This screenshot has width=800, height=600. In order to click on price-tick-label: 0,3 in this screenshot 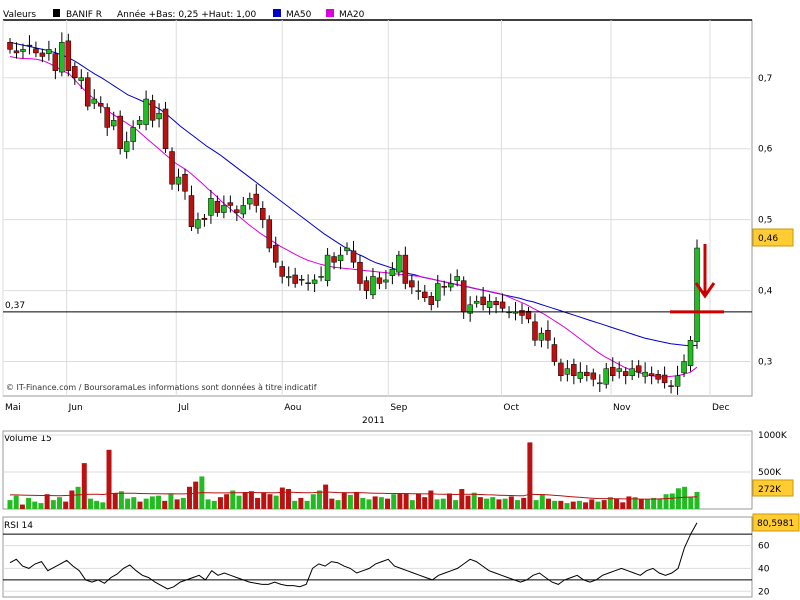, I will do `click(765, 363)`.